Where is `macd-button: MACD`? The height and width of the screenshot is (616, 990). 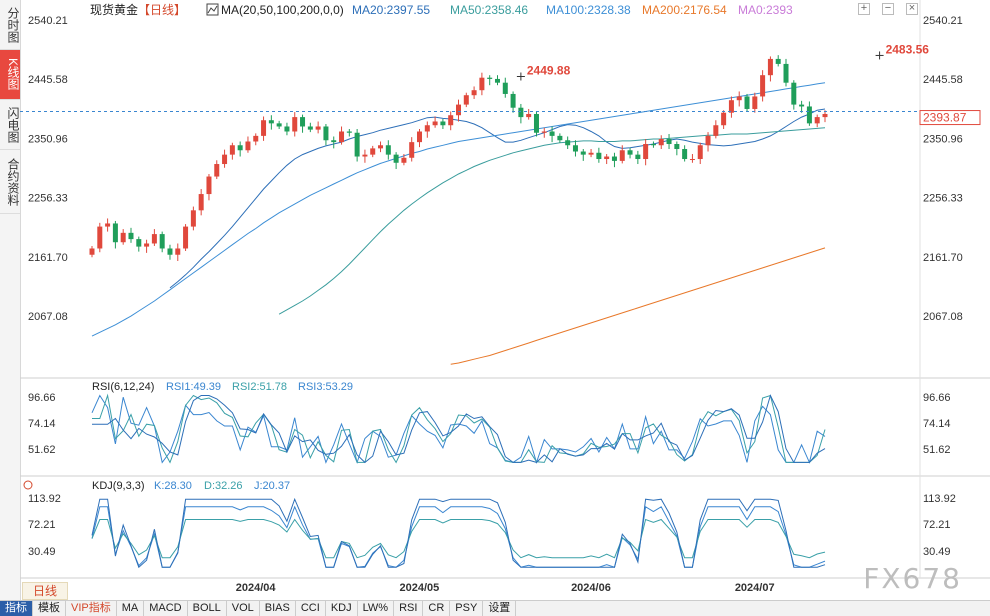
macd-button: MACD is located at coordinates (166, 608).